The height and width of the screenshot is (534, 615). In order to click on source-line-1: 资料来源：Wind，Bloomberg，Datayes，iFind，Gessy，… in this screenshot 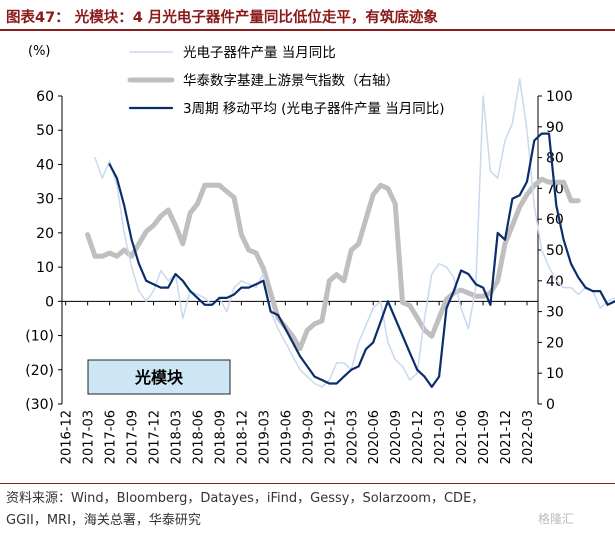, I will do `click(245, 498)`.